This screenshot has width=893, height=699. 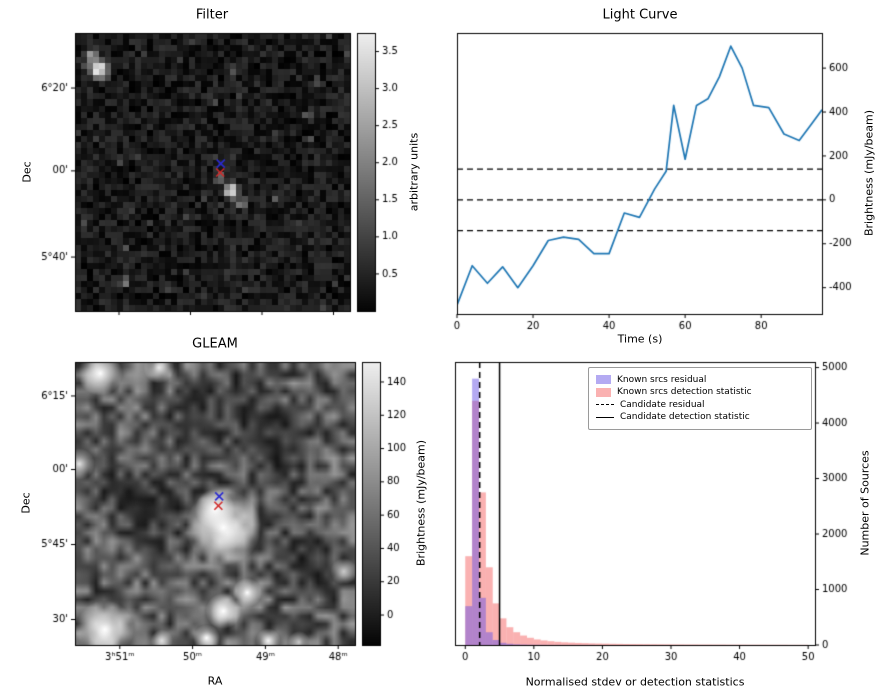 I want to click on detection-swatch, so click(x=603, y=392).